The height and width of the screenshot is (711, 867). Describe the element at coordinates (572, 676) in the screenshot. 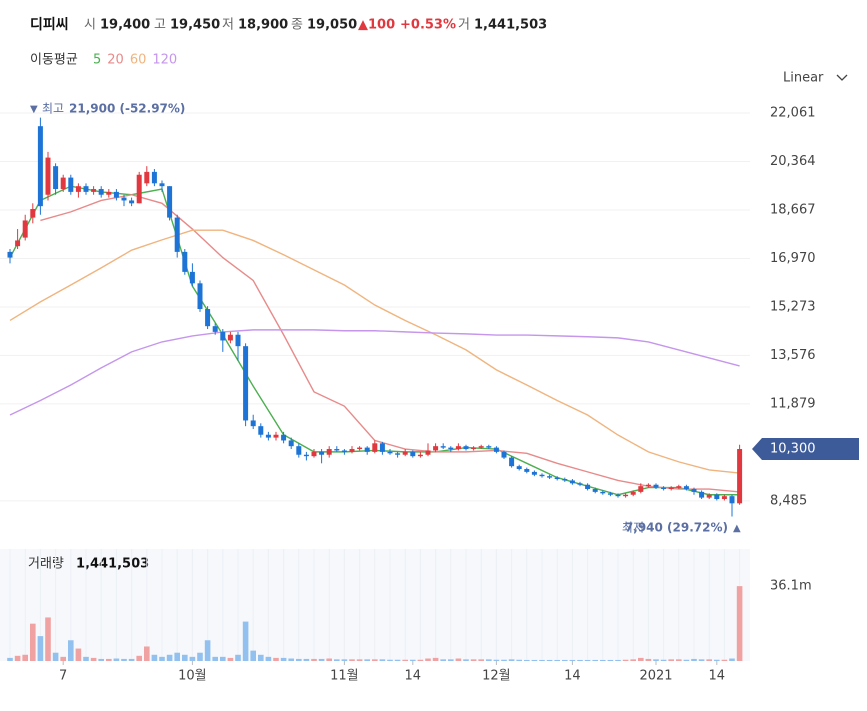

I see `x-tick-label: 14` at that location.